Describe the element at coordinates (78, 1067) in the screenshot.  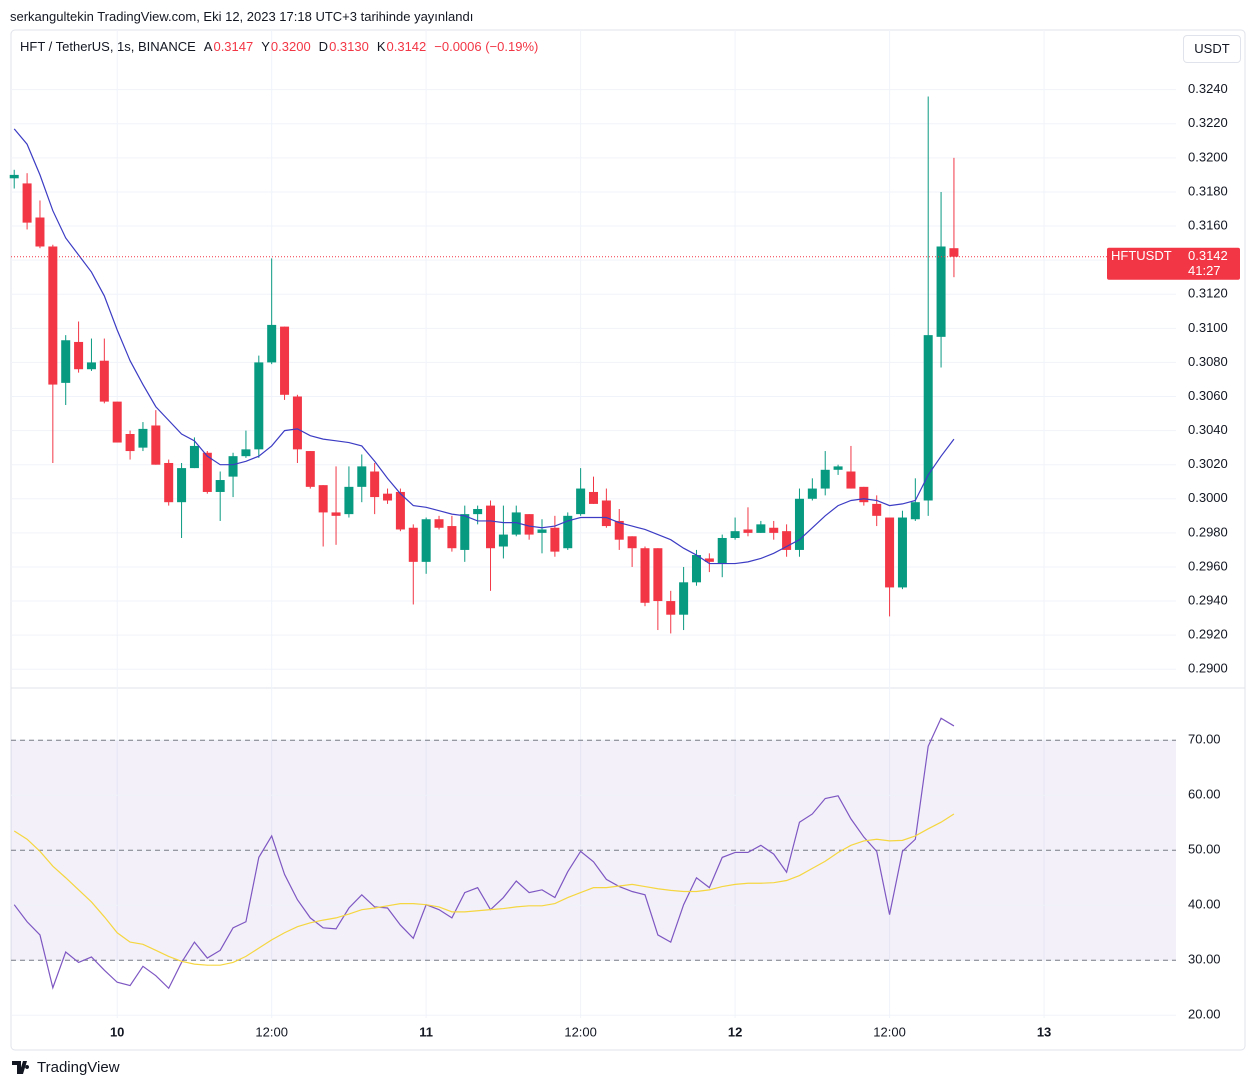
I see `brand: TradingView` at that location.